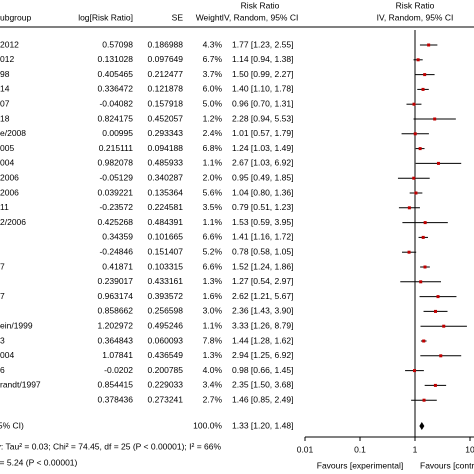 The image size is (474, 474). What do you see at coordinates (116, 89) in the screenshot?
I see `log-rr: 0.336472` at bounding box center [116, 89].